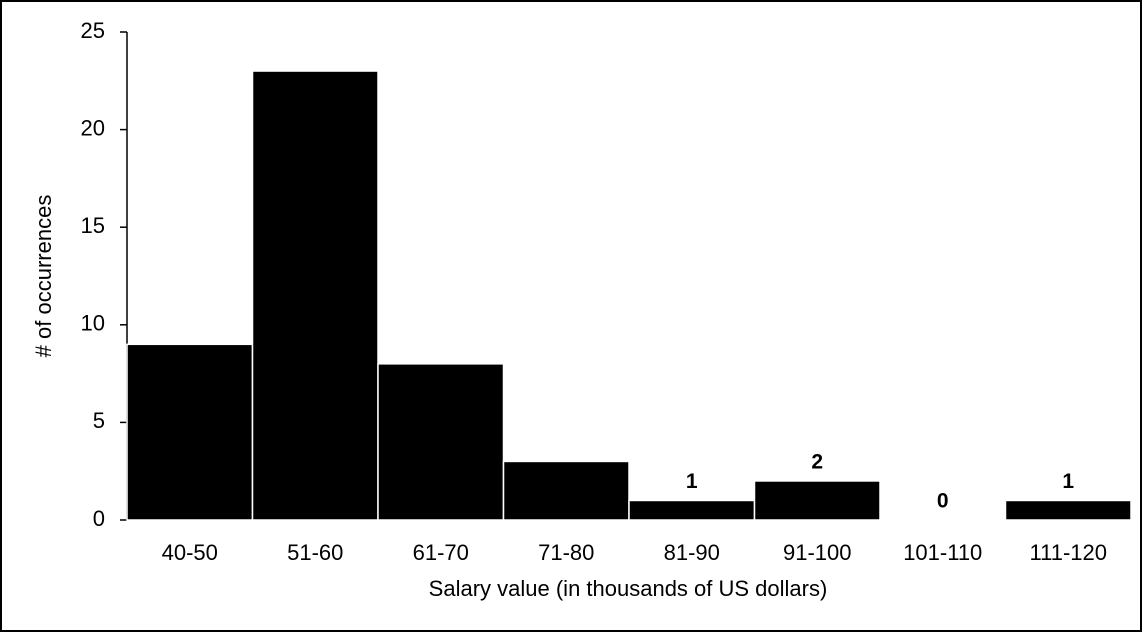 This screenshot has width=1142, height=632. What do you see at coordinates (441, 448) in the screenshot?
I see `data-label: 8` at bounding box center [441, 448].